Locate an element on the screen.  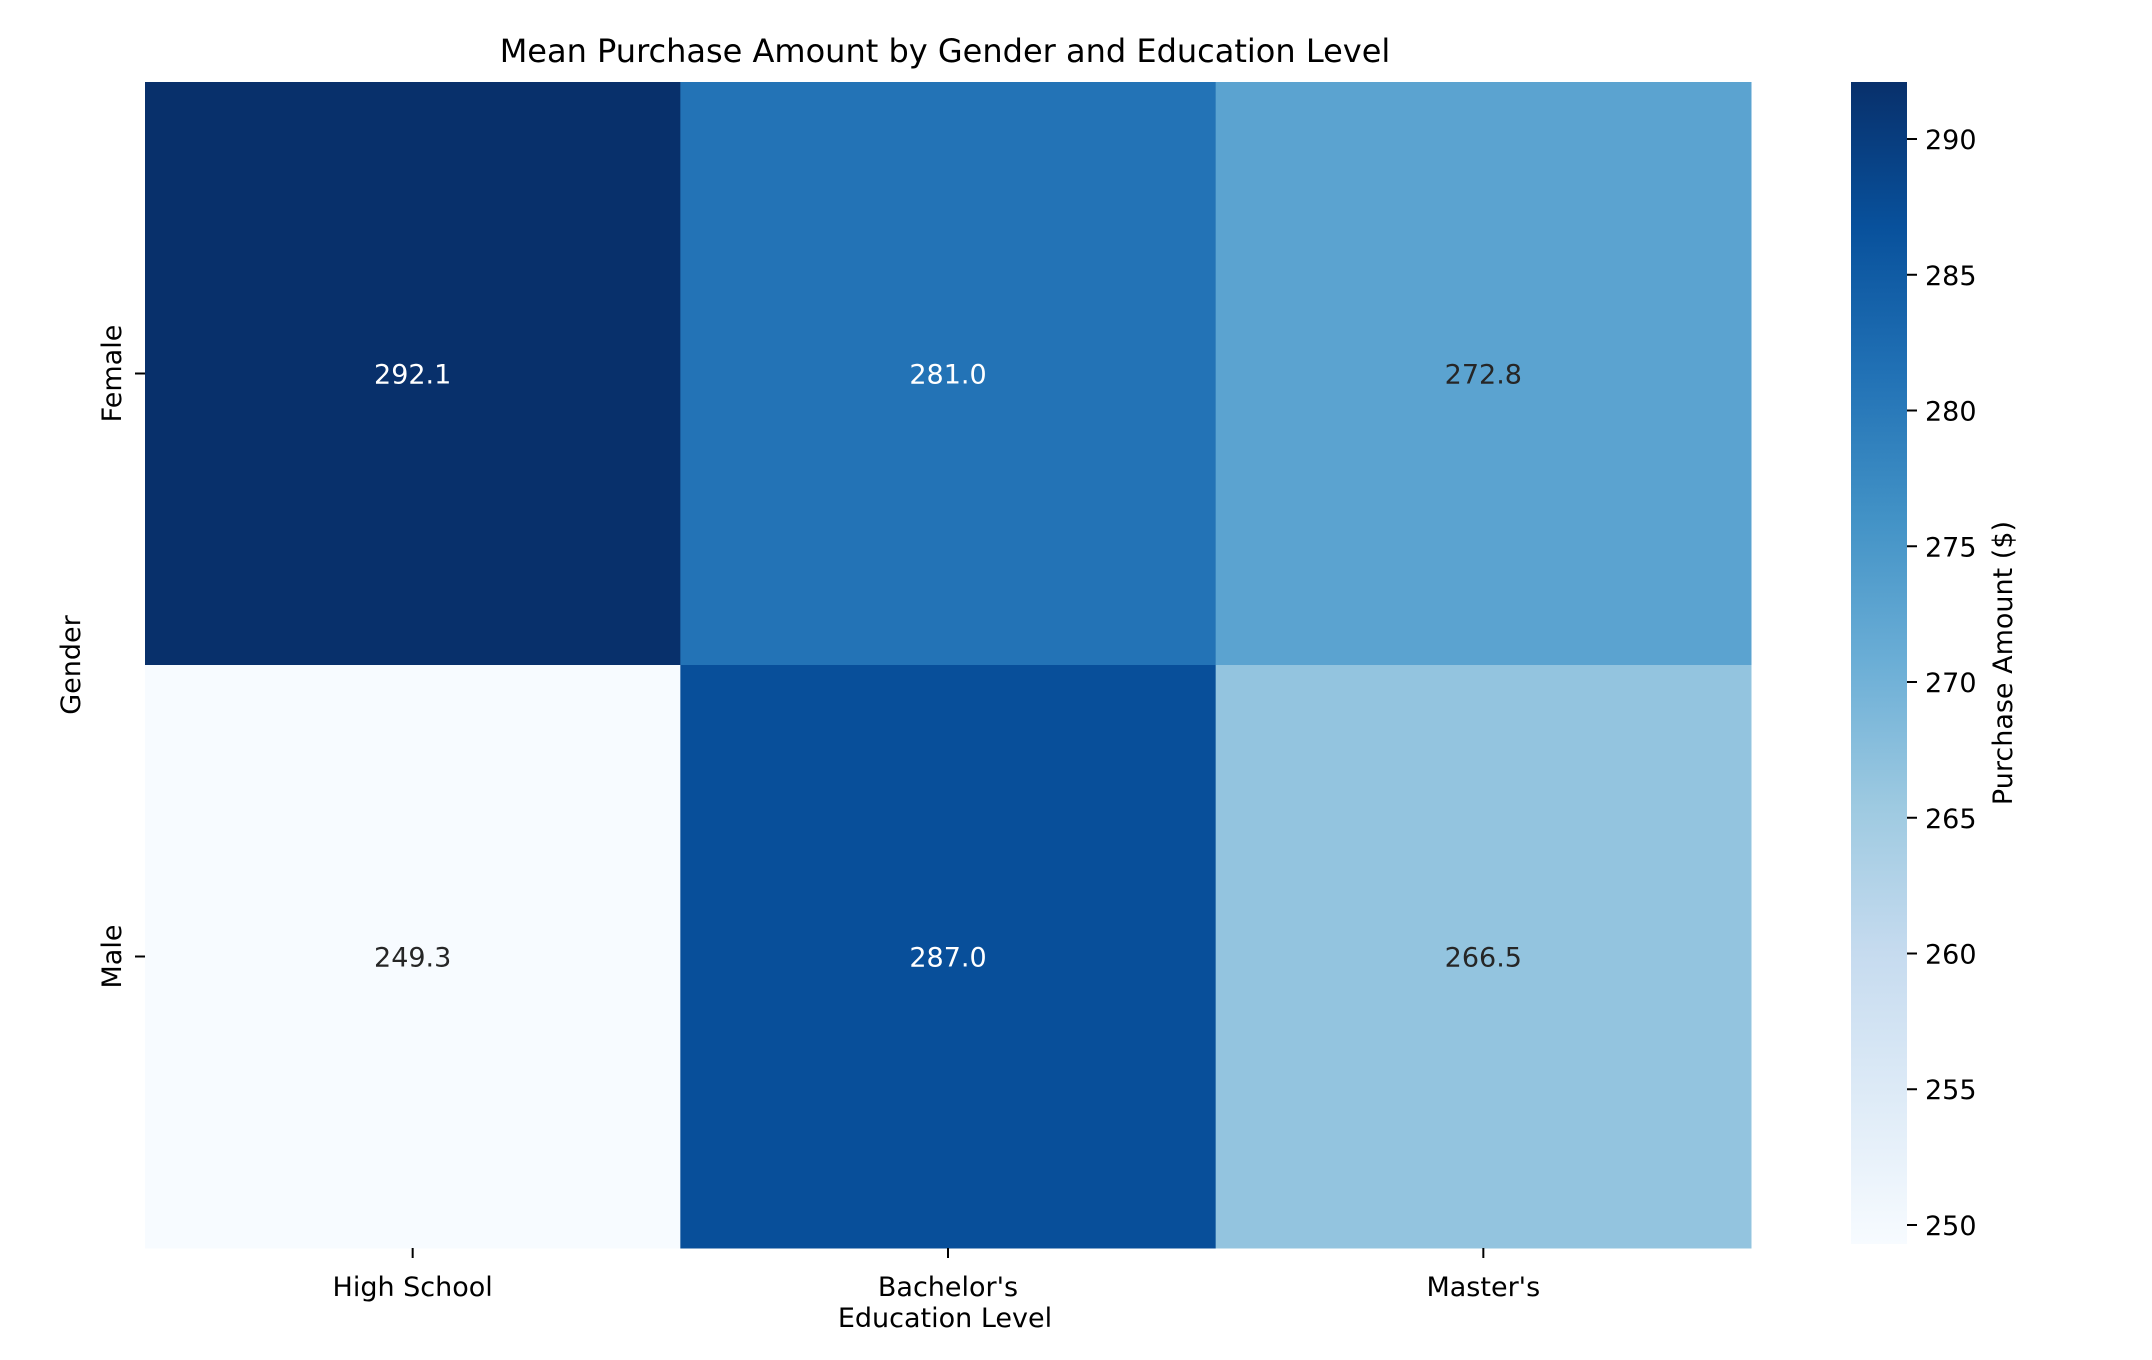
cell-value-label: 292.1 is located at coordinates (412, 375).